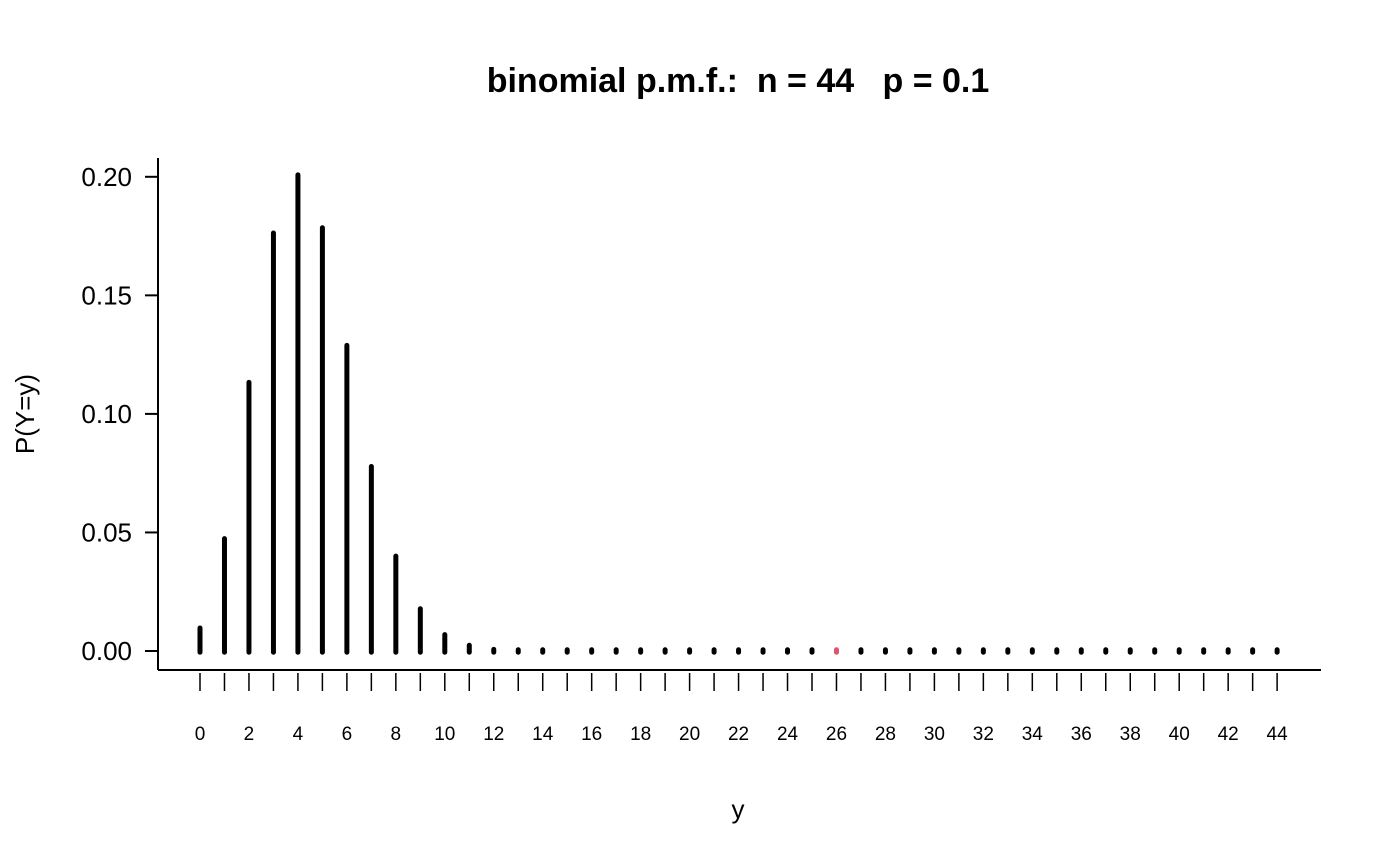 The image size is (1400, 866). What do you see at coordinates (543, 734) in the screenshot?
I see `x-tick-label: 14` at bounding box center [543, 734].